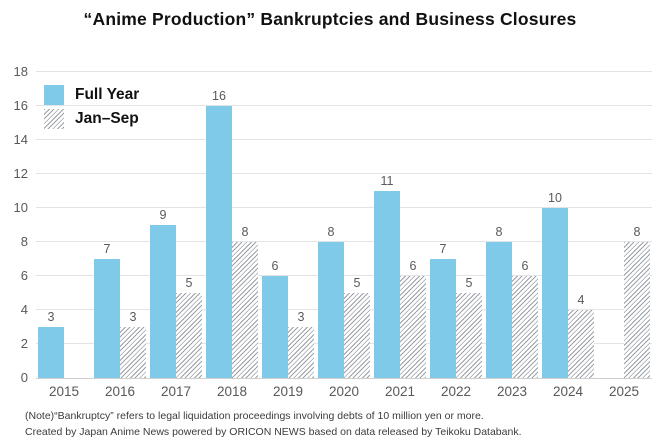  What do you see at coordinates (344, 173) in the screenshot?
I see `gridline-y12` at bounding box center [344, 173].